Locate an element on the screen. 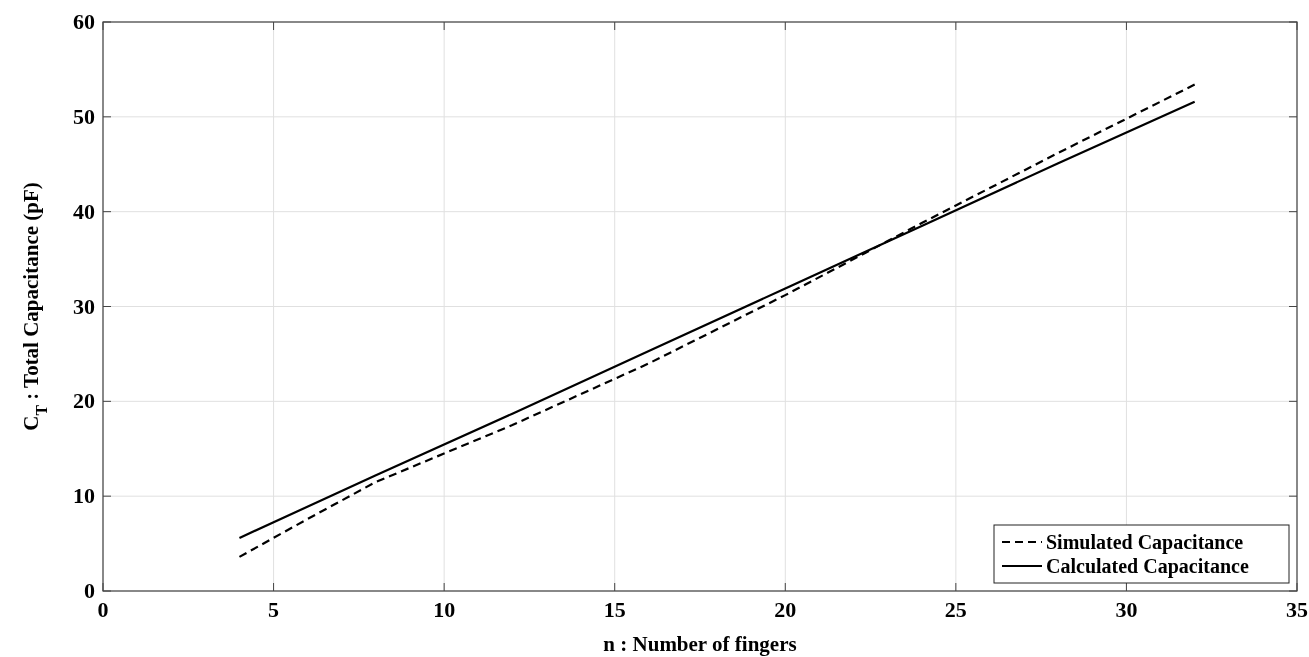 This screenshot has width=1309, height=657. legend-label: Calculated Capacitance is located at coordinates (1147, 566).